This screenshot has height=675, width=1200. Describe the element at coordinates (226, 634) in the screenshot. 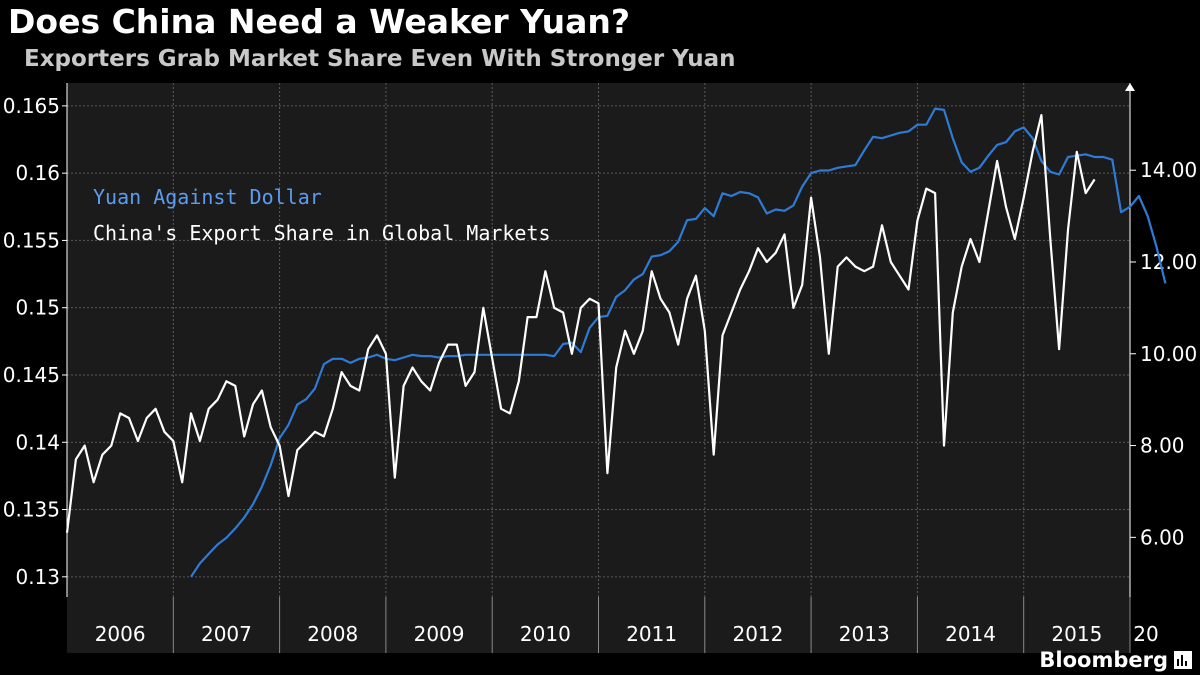

I see `x-tick-label: 2007` at that location.